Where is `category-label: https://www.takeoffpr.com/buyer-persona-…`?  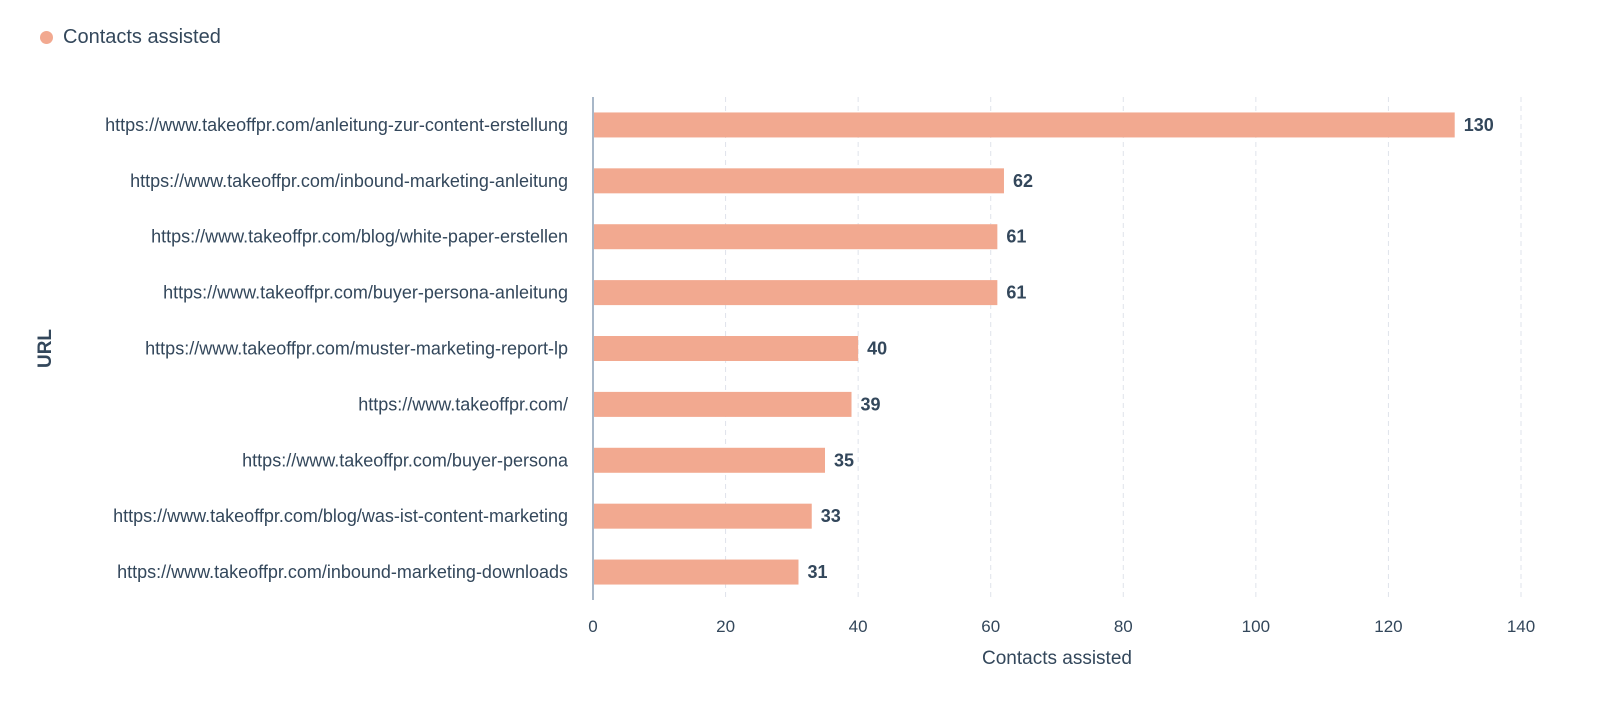 category-label: https://www.takeoffpr.com/buyer-persona-… is located at coordinates (365, 293).